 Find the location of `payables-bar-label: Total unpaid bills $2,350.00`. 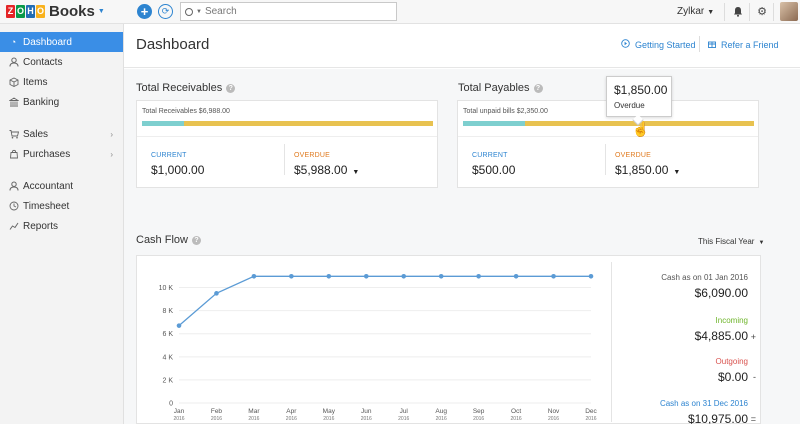

payables-bar-label: Total unpaid bills $2,350.00 is located at coordinates (505, 111).